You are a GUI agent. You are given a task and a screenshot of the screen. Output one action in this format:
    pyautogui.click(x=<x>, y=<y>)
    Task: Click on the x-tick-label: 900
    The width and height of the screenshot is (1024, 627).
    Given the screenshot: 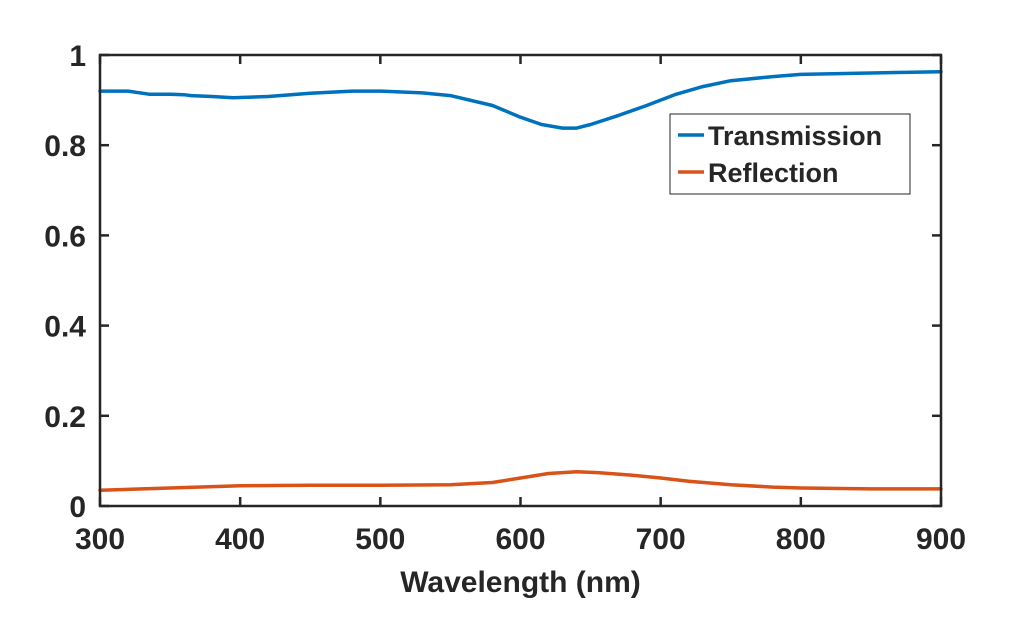 What is the action you would take?
    pyautogui.click(x=941, y=539)
    